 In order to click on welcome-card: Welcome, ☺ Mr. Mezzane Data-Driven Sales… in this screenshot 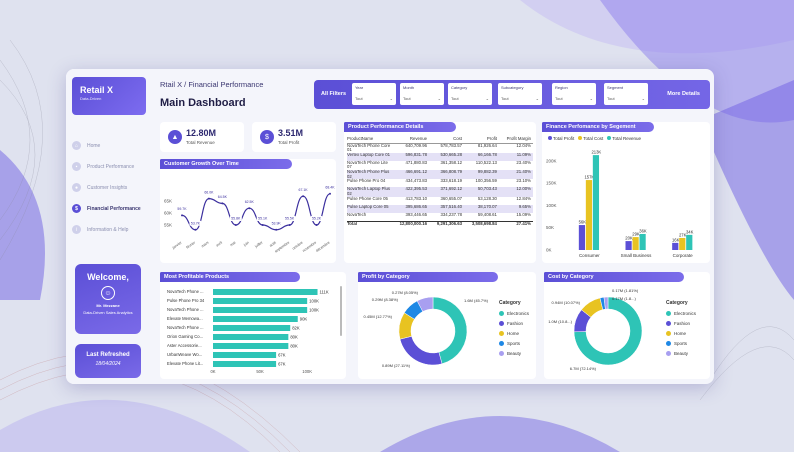, I will do `click(108, 299)`.